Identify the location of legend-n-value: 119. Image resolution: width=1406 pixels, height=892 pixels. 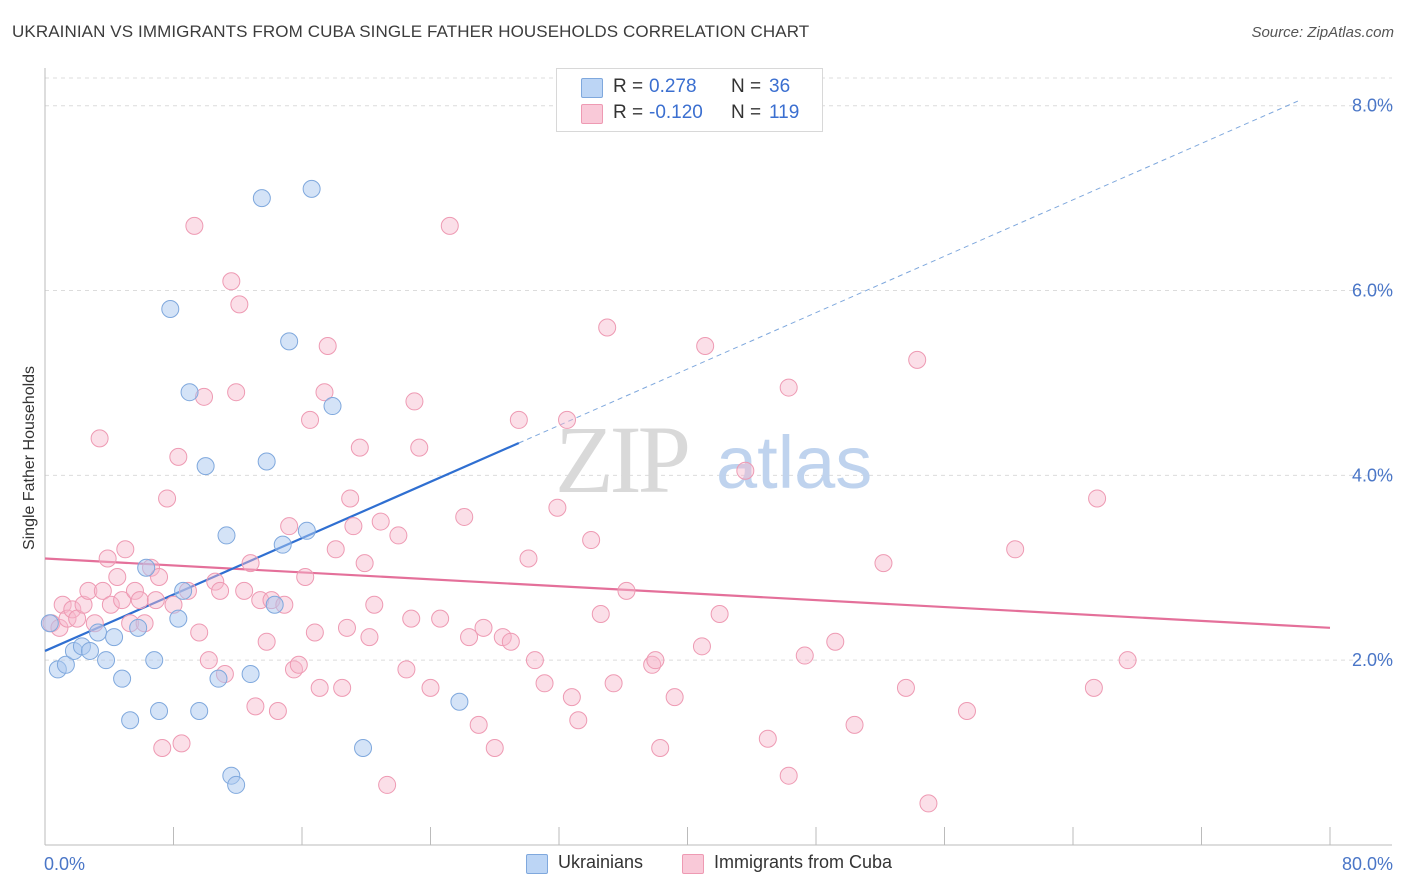
(784, 112).